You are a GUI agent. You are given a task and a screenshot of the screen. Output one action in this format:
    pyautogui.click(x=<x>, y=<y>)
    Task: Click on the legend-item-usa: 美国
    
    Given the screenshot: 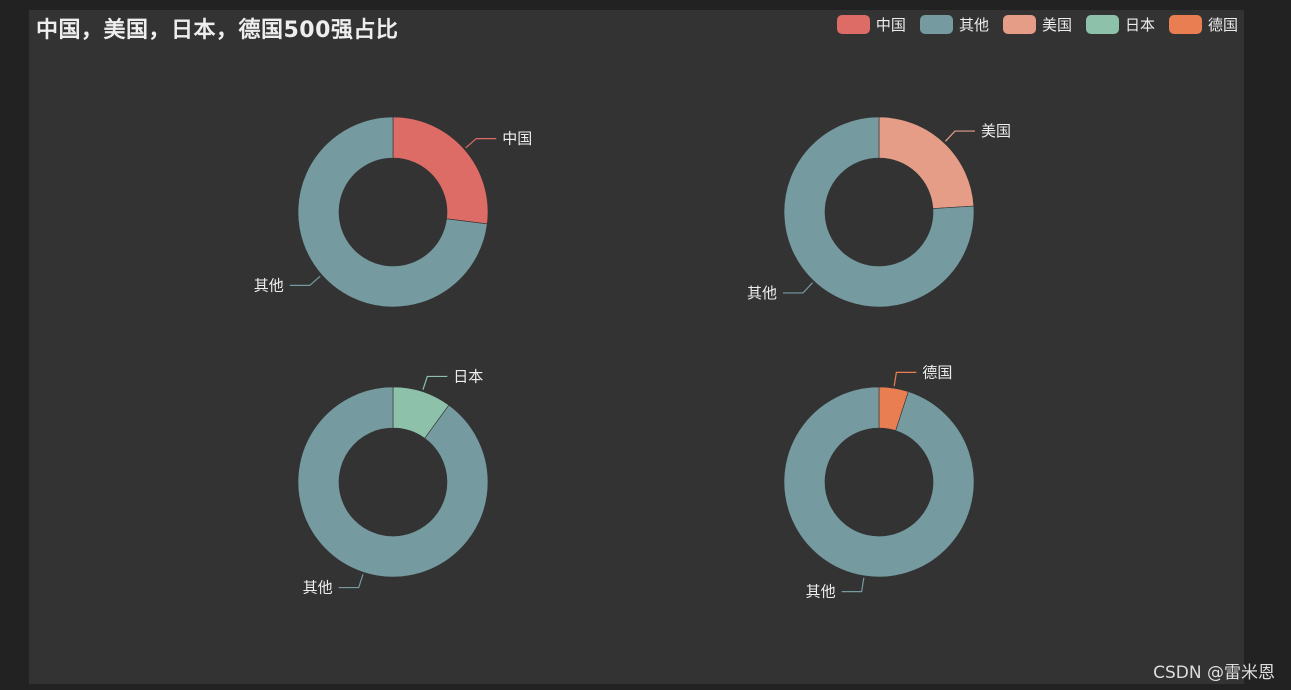 What is the action you would take?
    pyautogui.click(x=1037, y=24)
    